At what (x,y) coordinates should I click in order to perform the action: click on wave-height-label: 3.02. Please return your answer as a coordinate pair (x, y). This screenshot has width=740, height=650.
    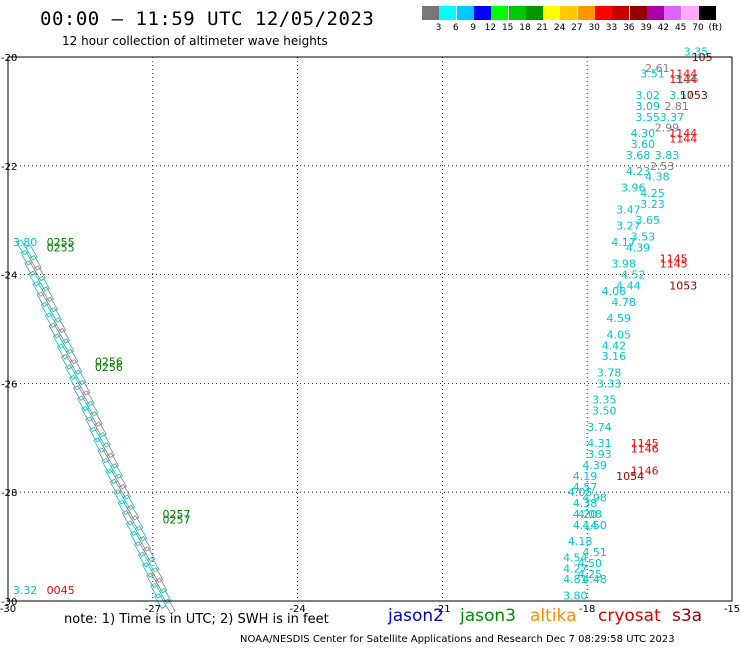
    Looking at the image, I should click on (647, 95).